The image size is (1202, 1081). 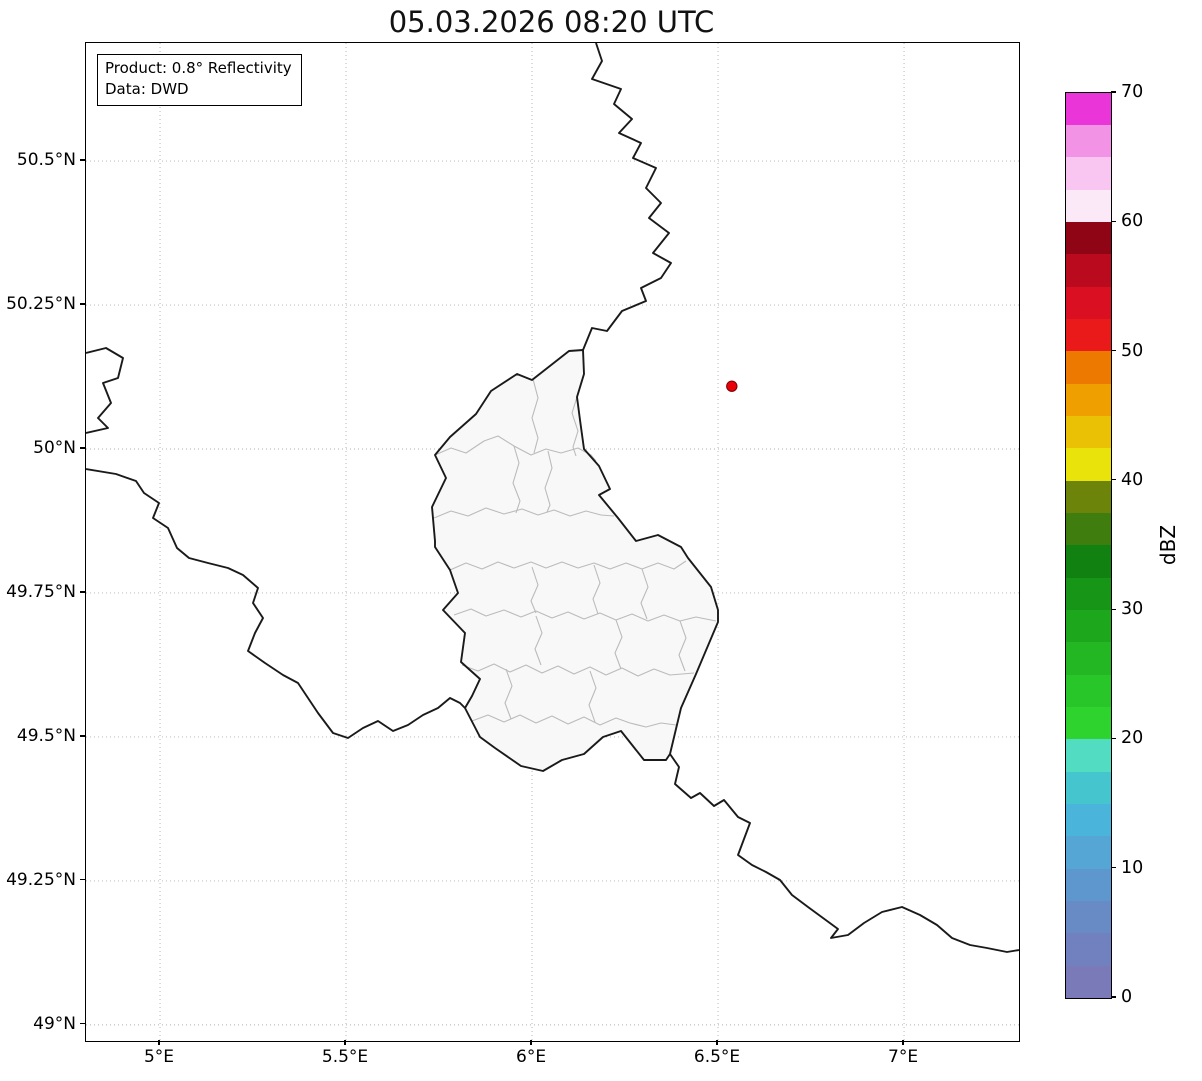 What do you see at coordinates (198, 68) in the screenshot?
I see `product-info-line: Product: 0.8° Reflectivity` at bounding box center [198, 68].